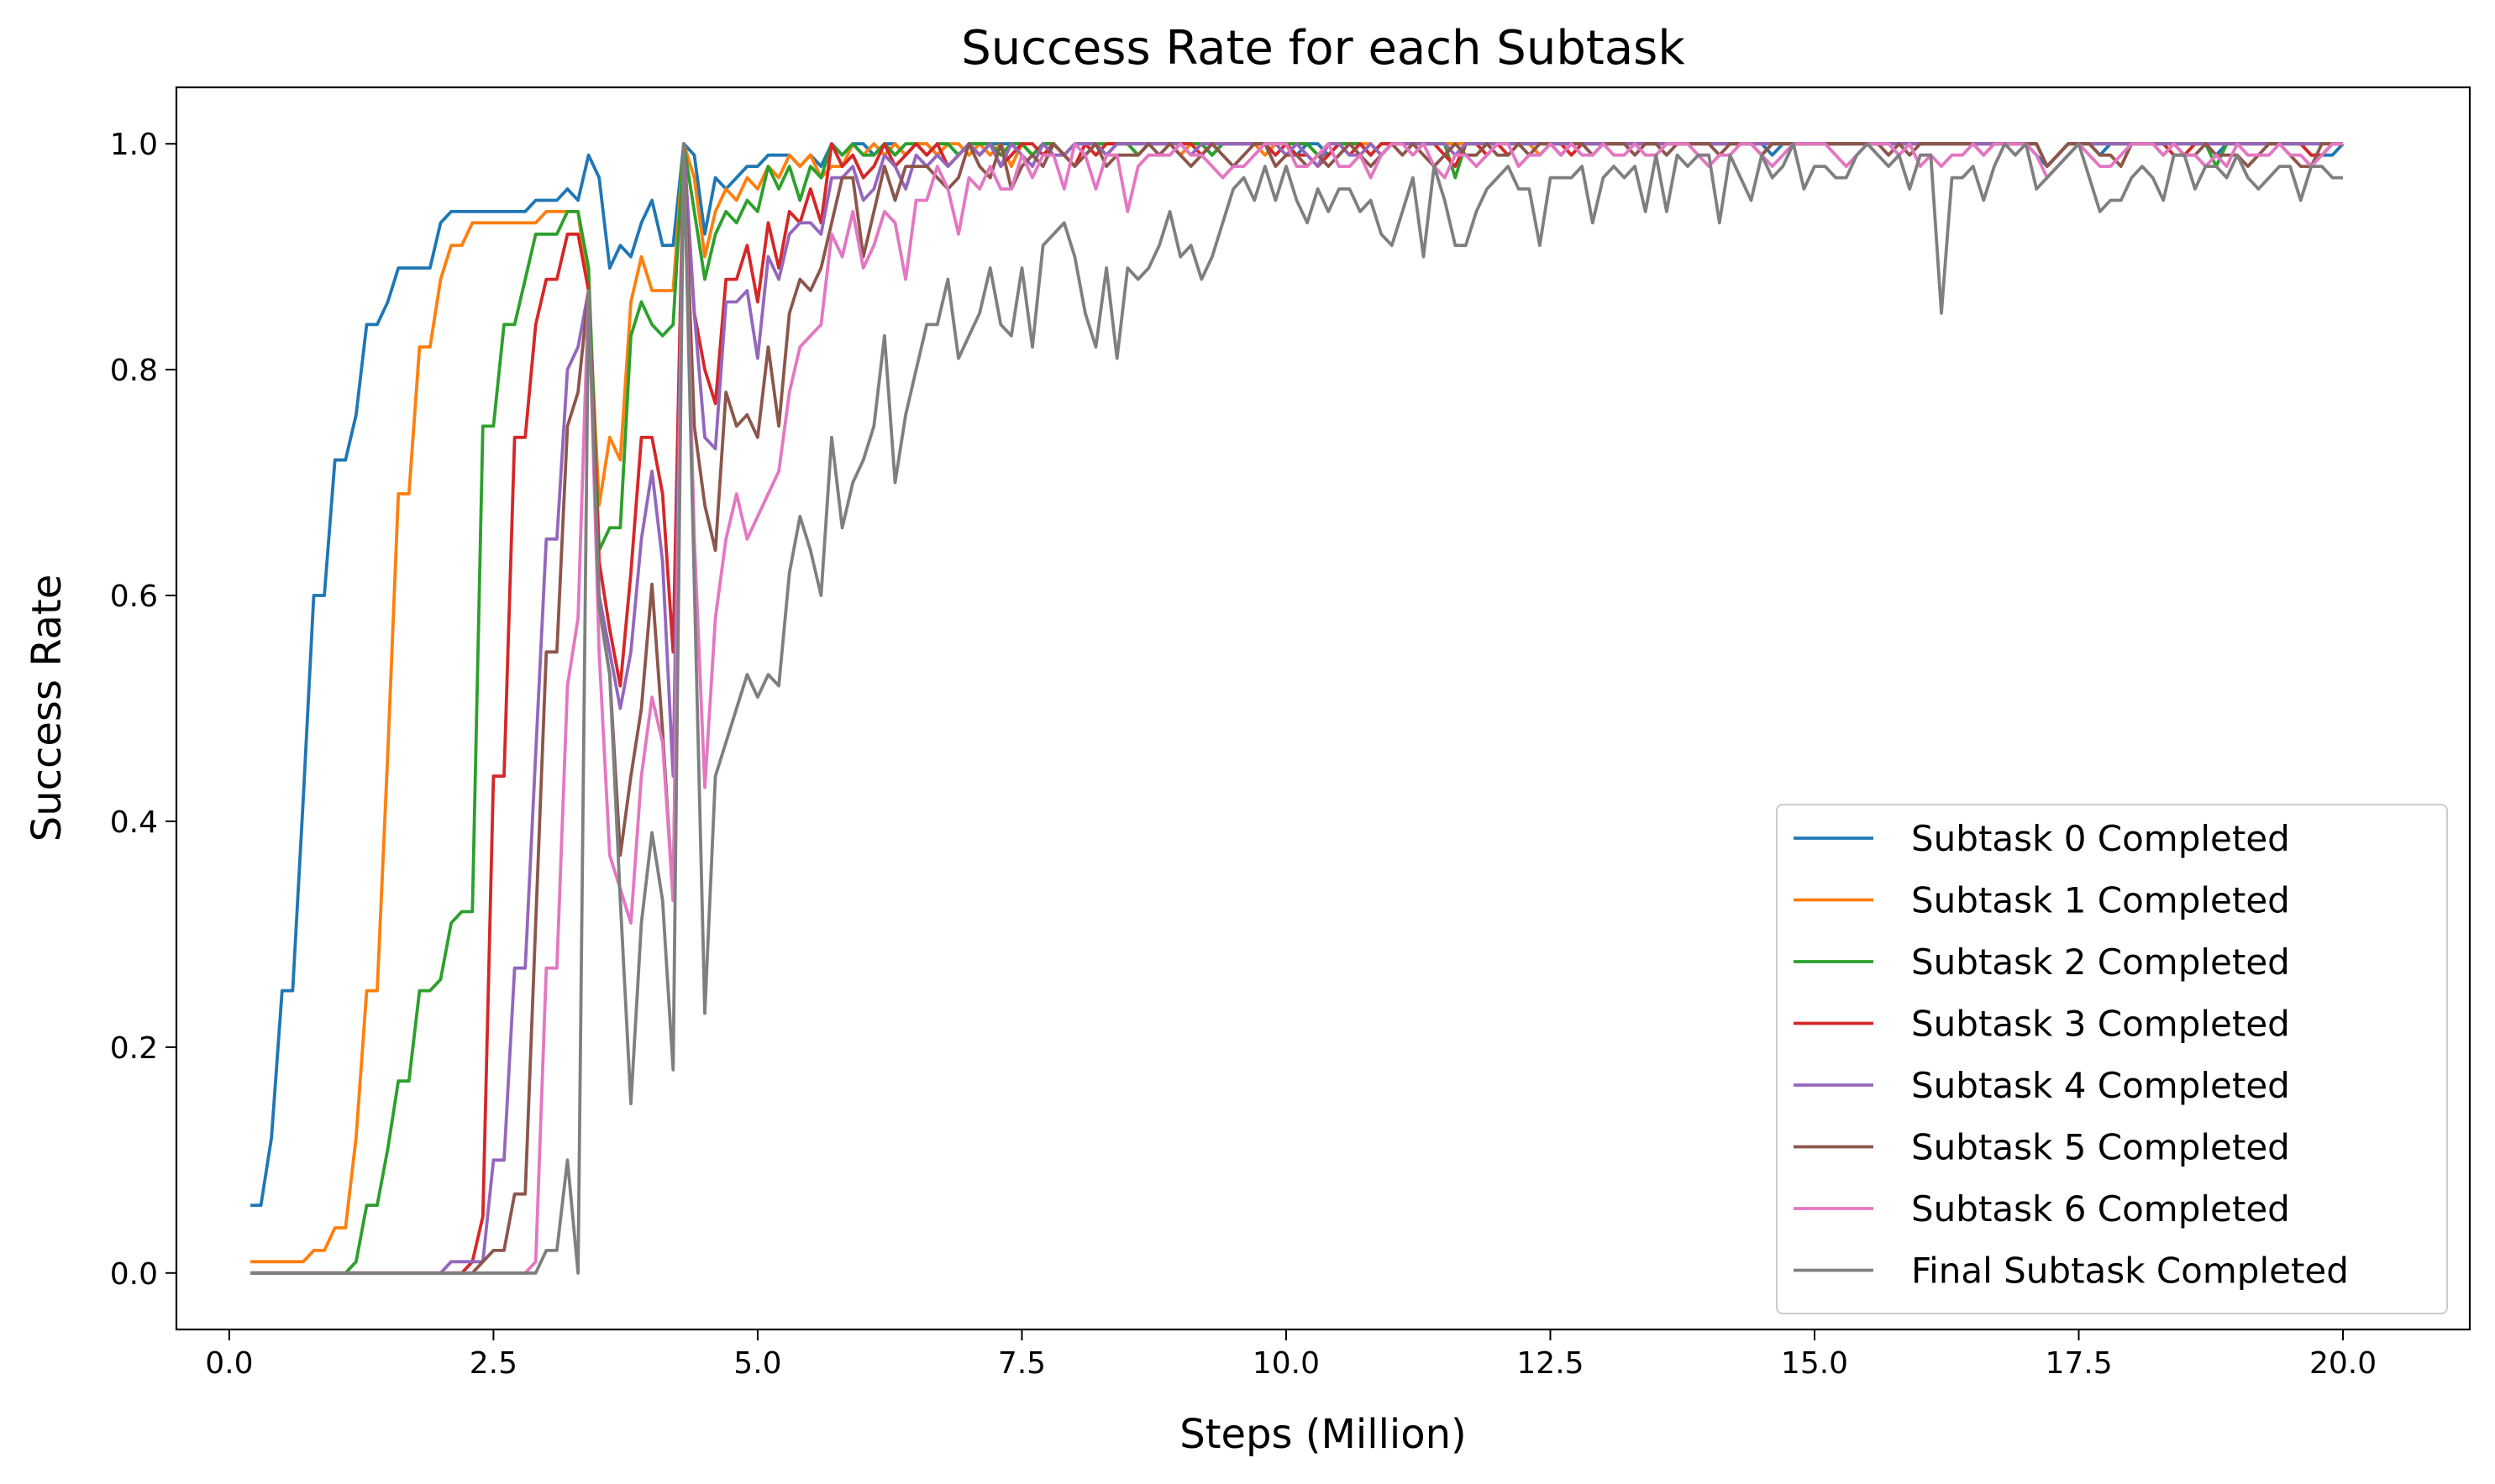  What do you see at coordinates (134, 145) in the screenshot?
I see `y-tick-label: 1.0` at bounding box center [134, 145].